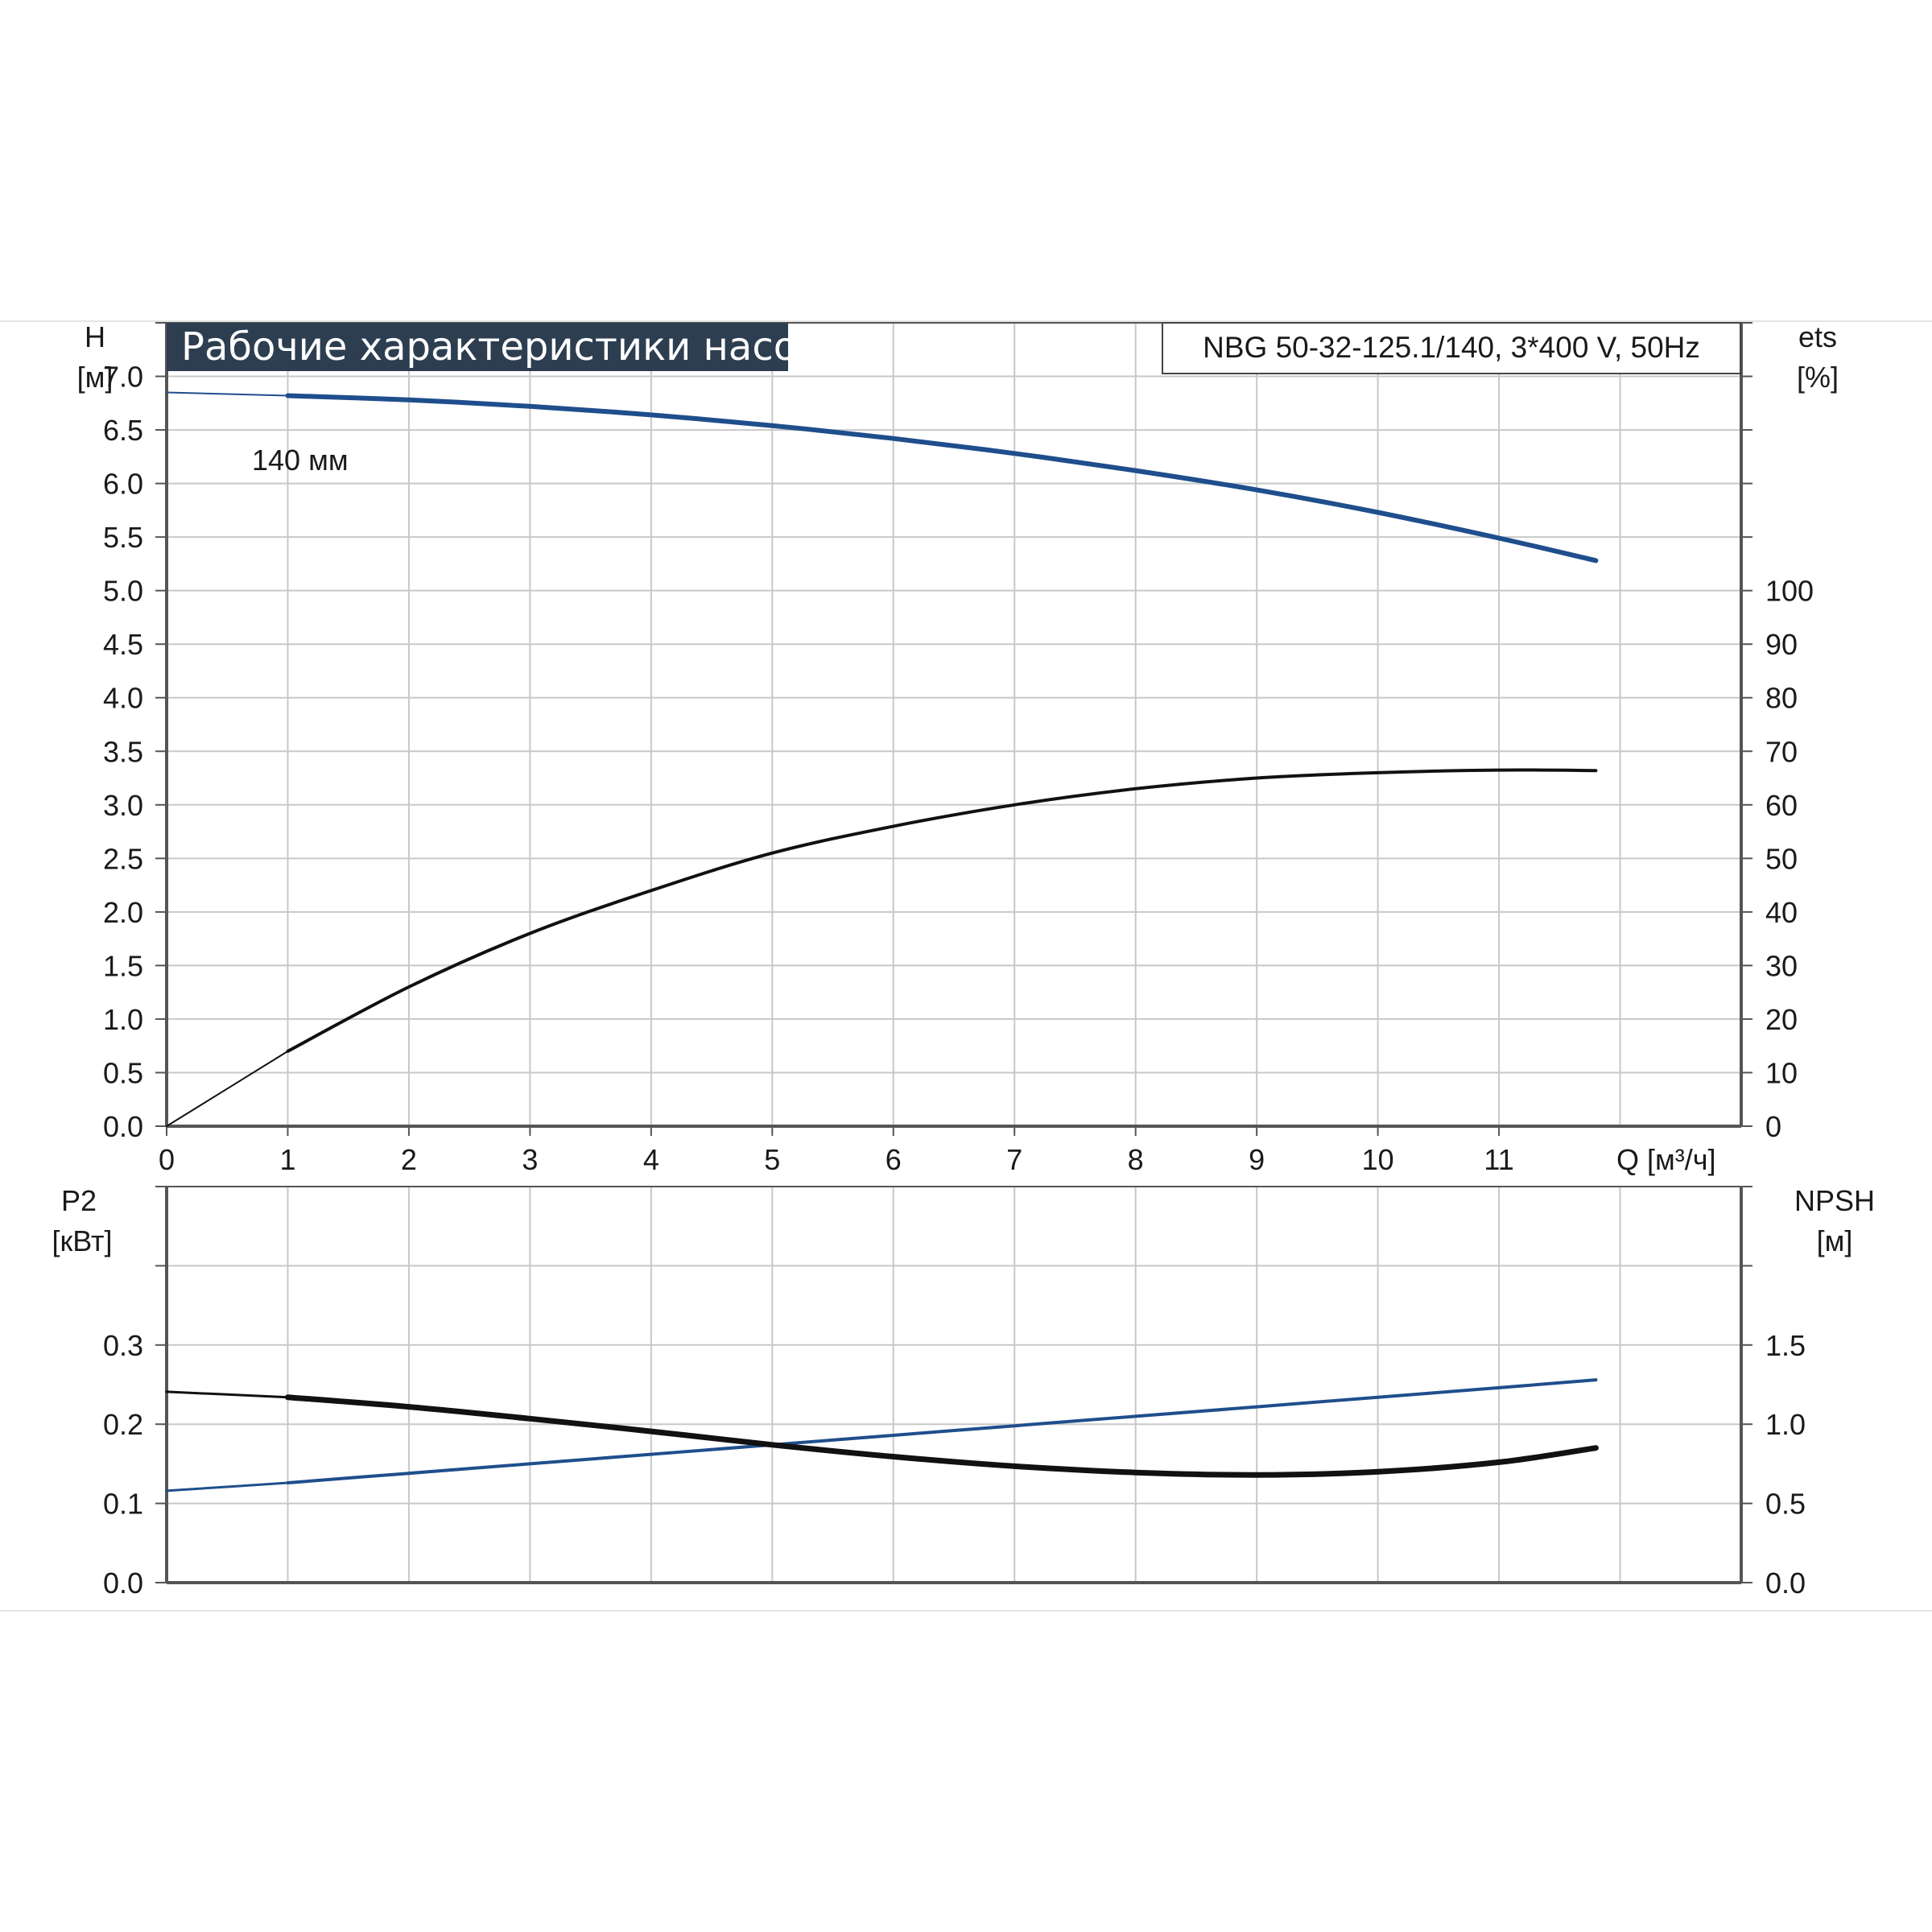 The image size is (1932, 1932). What do you see at coordinates (1773, 1126) in the screenshot?
I see `top-right-tick-label: 0` at bounding box center [1773, 1126].